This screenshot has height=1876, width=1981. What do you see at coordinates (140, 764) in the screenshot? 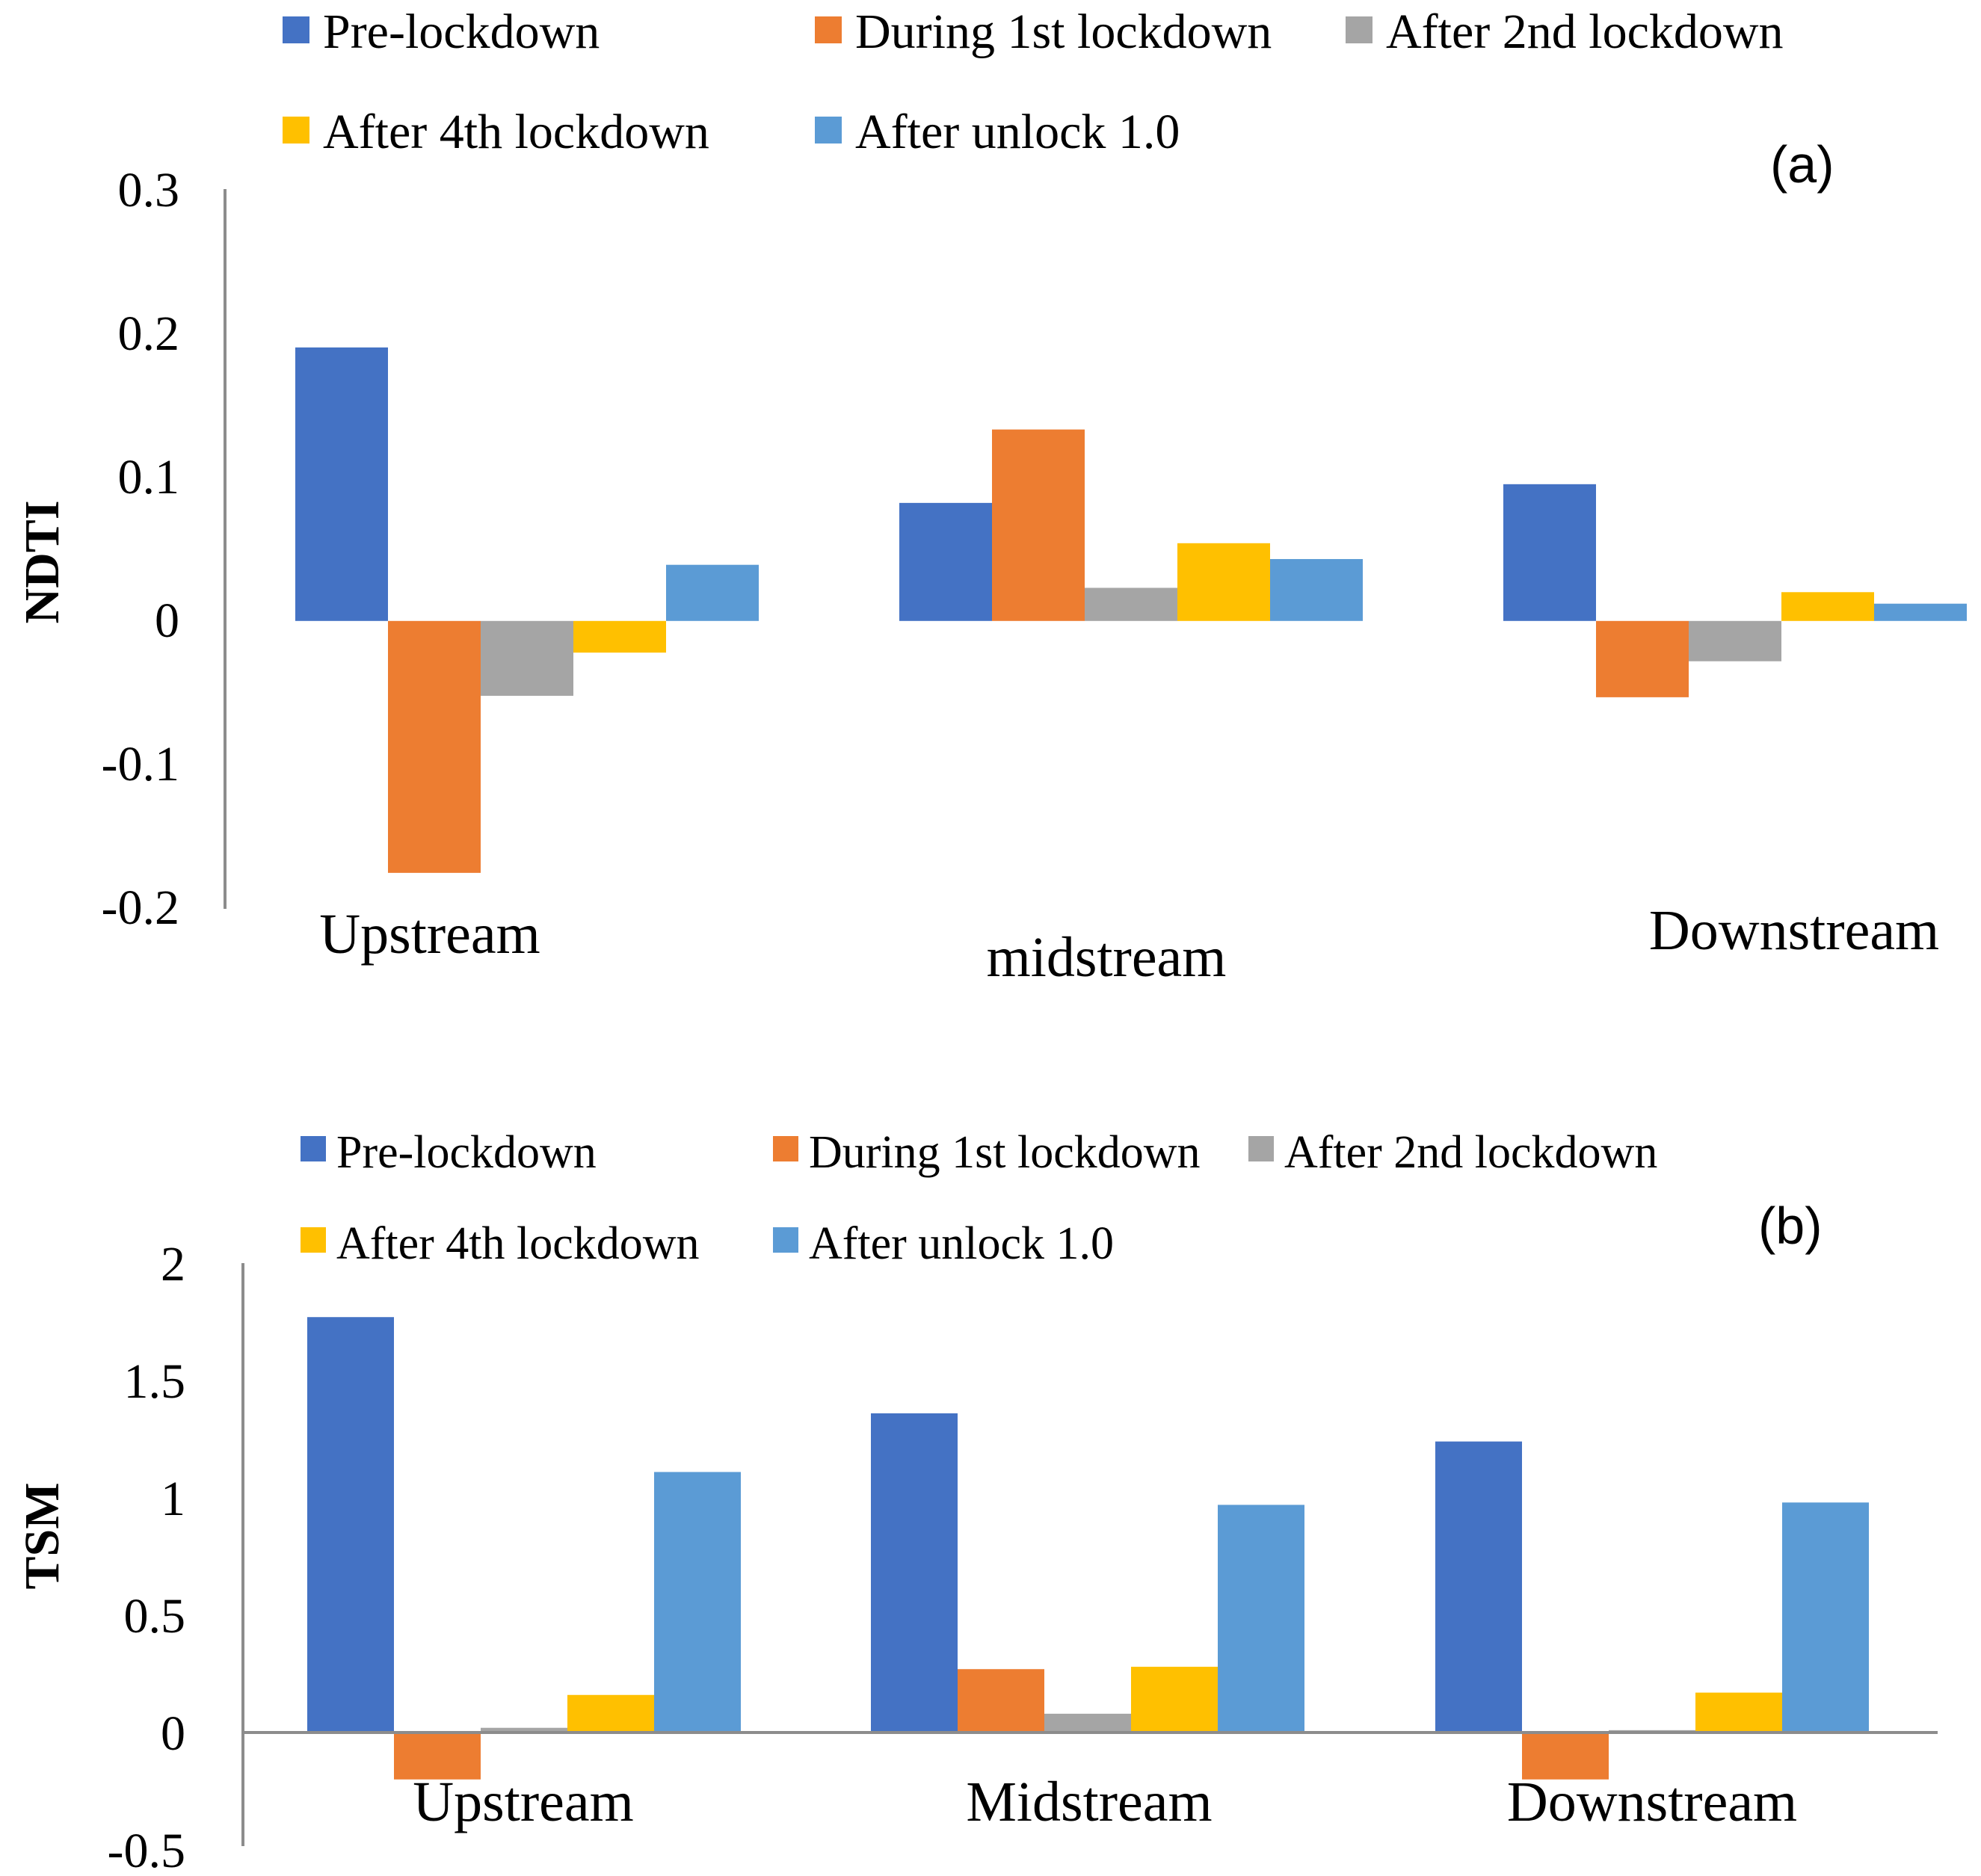
I see `y-tick-label: -0.1` at bounding box center [140, 764].